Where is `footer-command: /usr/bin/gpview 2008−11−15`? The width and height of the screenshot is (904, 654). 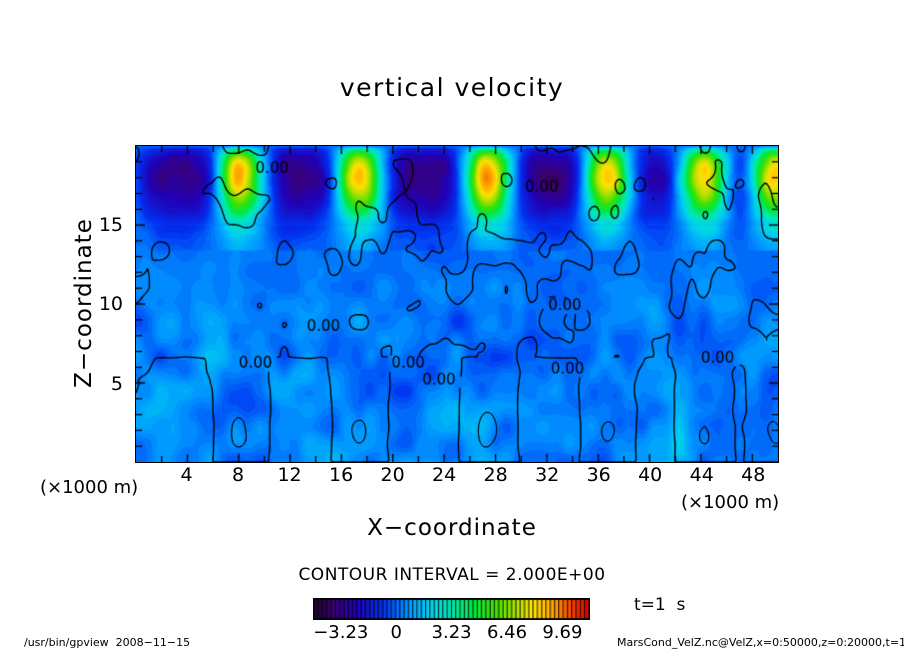 footer-command: /usr/bin/gpview 2008−11−15 is located at coordinates (107, 642).